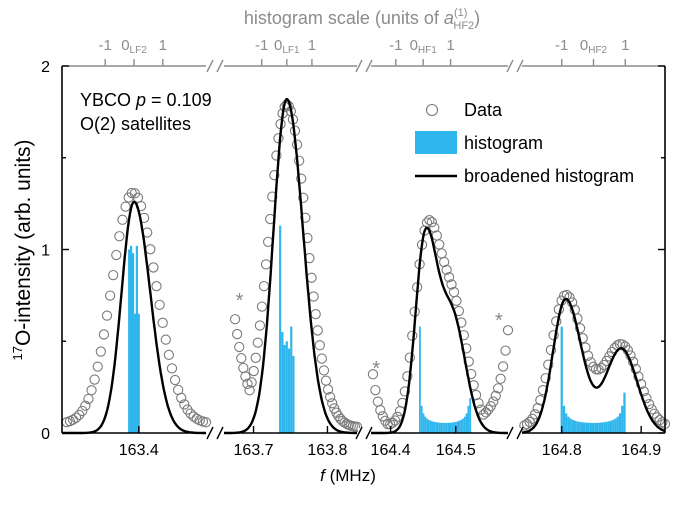 The width and height of the screenshot is (687, 526). Describe the element at coordinates (503, 143) in the screenshot. I see `legend-histogram-label: histogram` at that location.